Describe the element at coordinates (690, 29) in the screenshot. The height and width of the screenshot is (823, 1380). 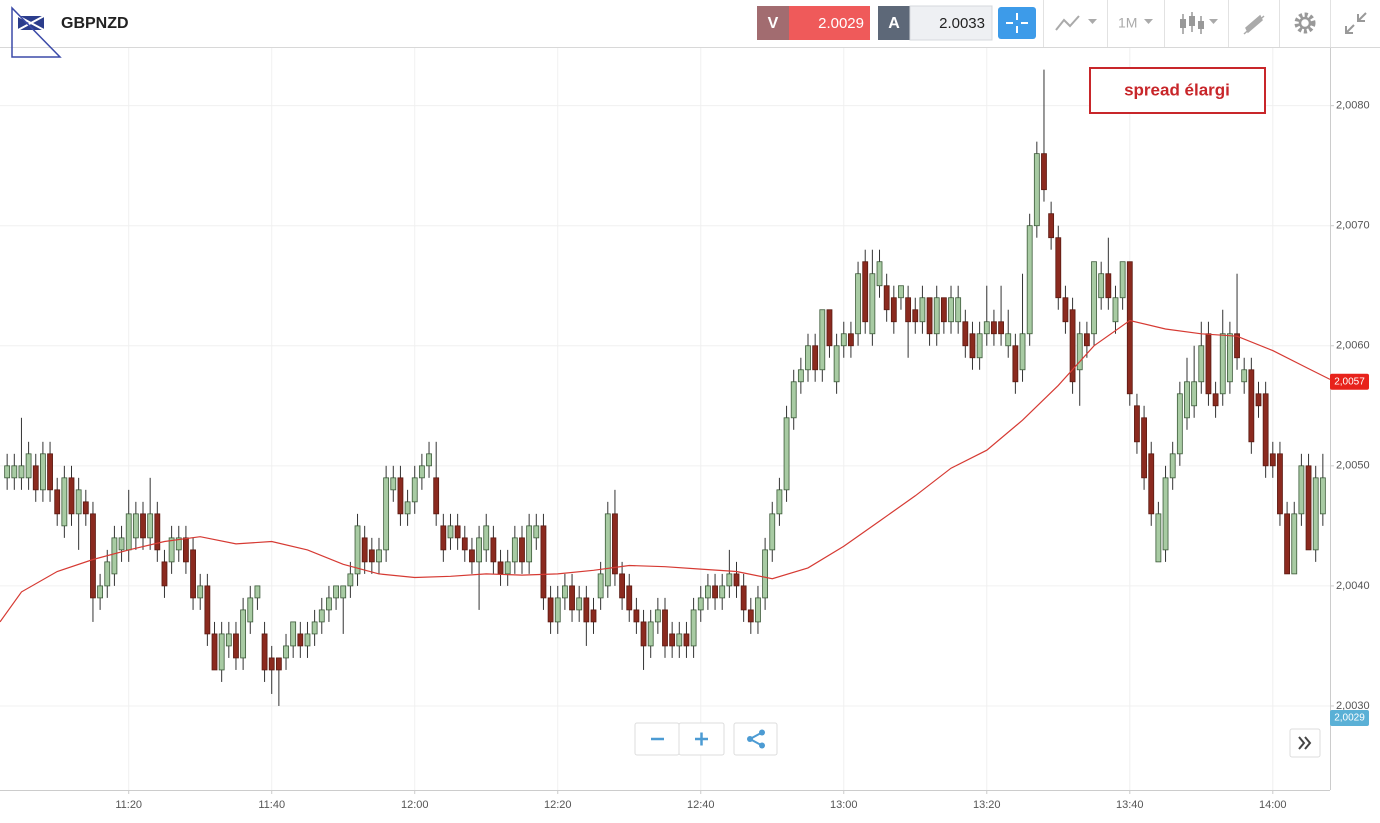
I see `toolbar: GBPNZD V 2.0029 A 2.0033 1M` at that location.